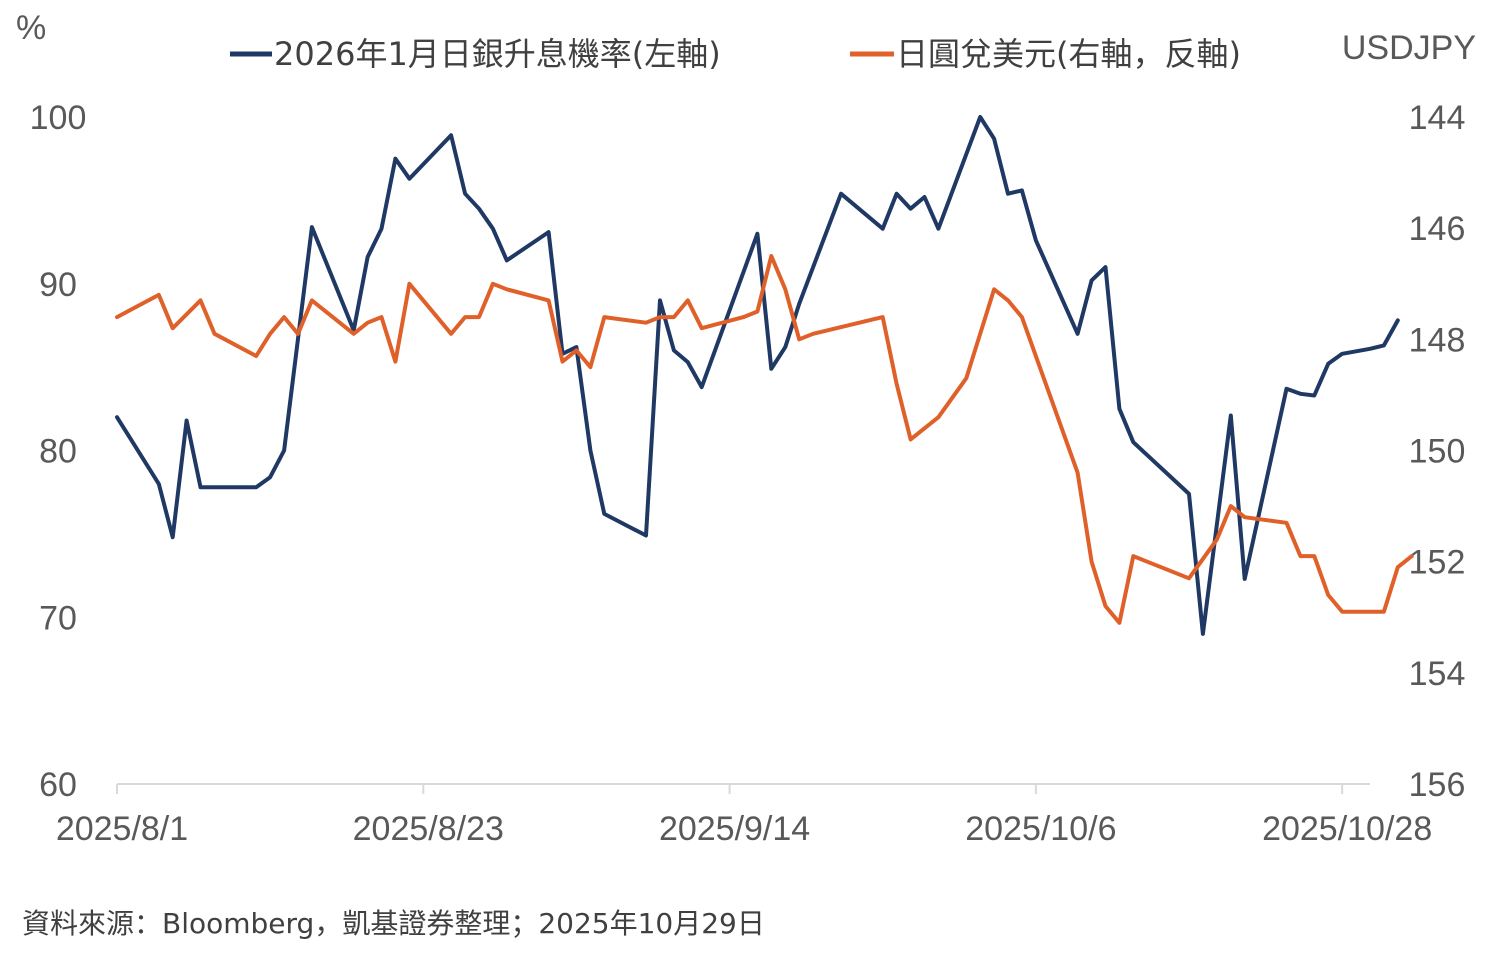  What do you see at coordinates (393, 923) in the screenshot?
I see `source-note: 資料來源：Bloomberg，凱基證券整理；2025年10月29日` at bounding box center [393, 923].